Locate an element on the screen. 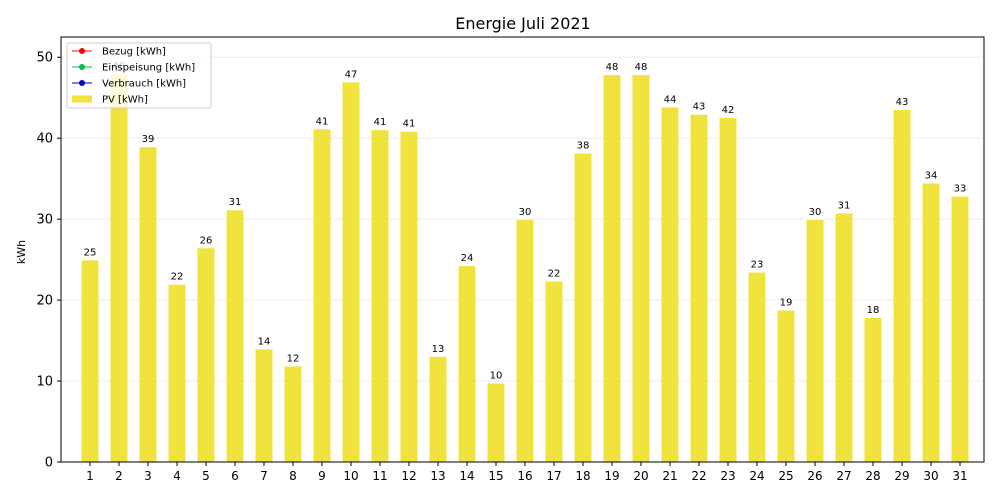 The image size is (1000, 500). data-label: 12 is located at coordinates (293, 358).